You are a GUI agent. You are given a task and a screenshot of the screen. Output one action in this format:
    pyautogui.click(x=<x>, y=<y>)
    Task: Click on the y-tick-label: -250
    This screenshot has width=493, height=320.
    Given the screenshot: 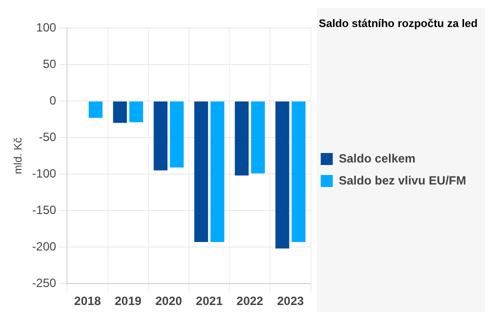 What is the action you would take?
    pyautogui.click(x=44, y=283)
    